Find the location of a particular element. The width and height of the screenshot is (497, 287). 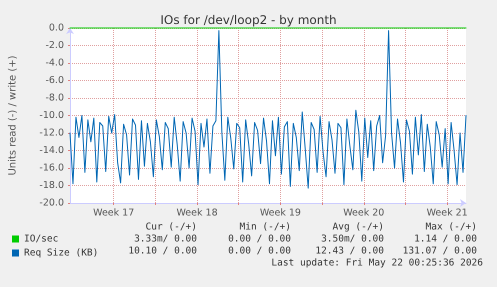

y-tick-label: 0.0 is located at coordinates (56, 28).